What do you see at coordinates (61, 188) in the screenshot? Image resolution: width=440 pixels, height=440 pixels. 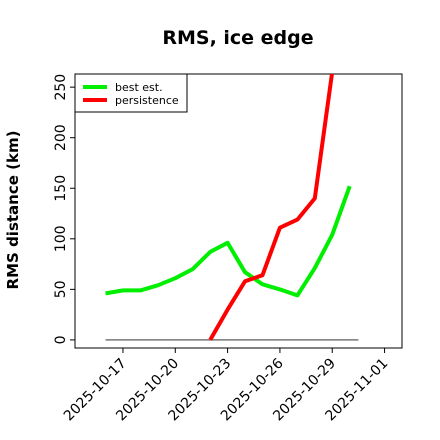 I see `y-tick-label: 150` at bounding box center [61, 188].